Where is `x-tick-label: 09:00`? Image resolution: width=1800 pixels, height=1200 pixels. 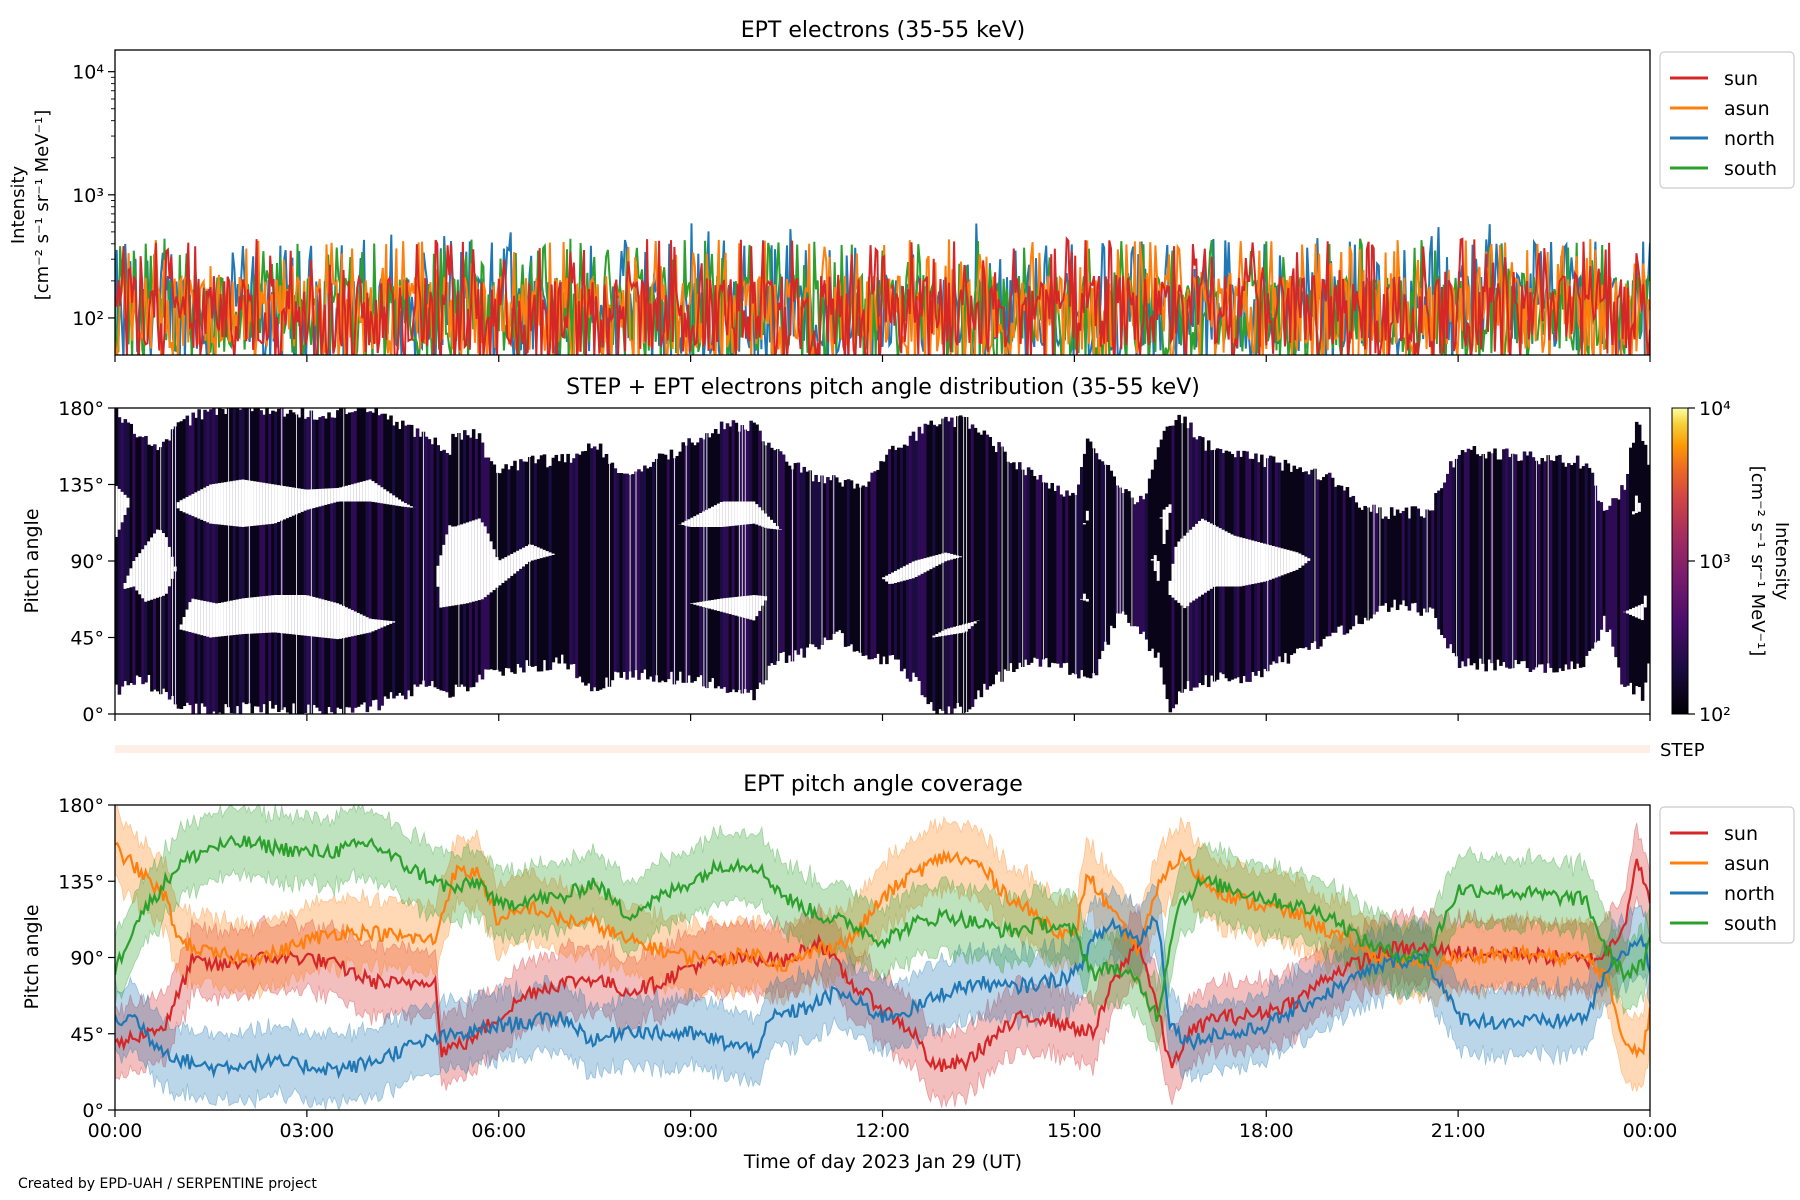
x-tick-label: 09:00 is located at coordinates (690, 1131).